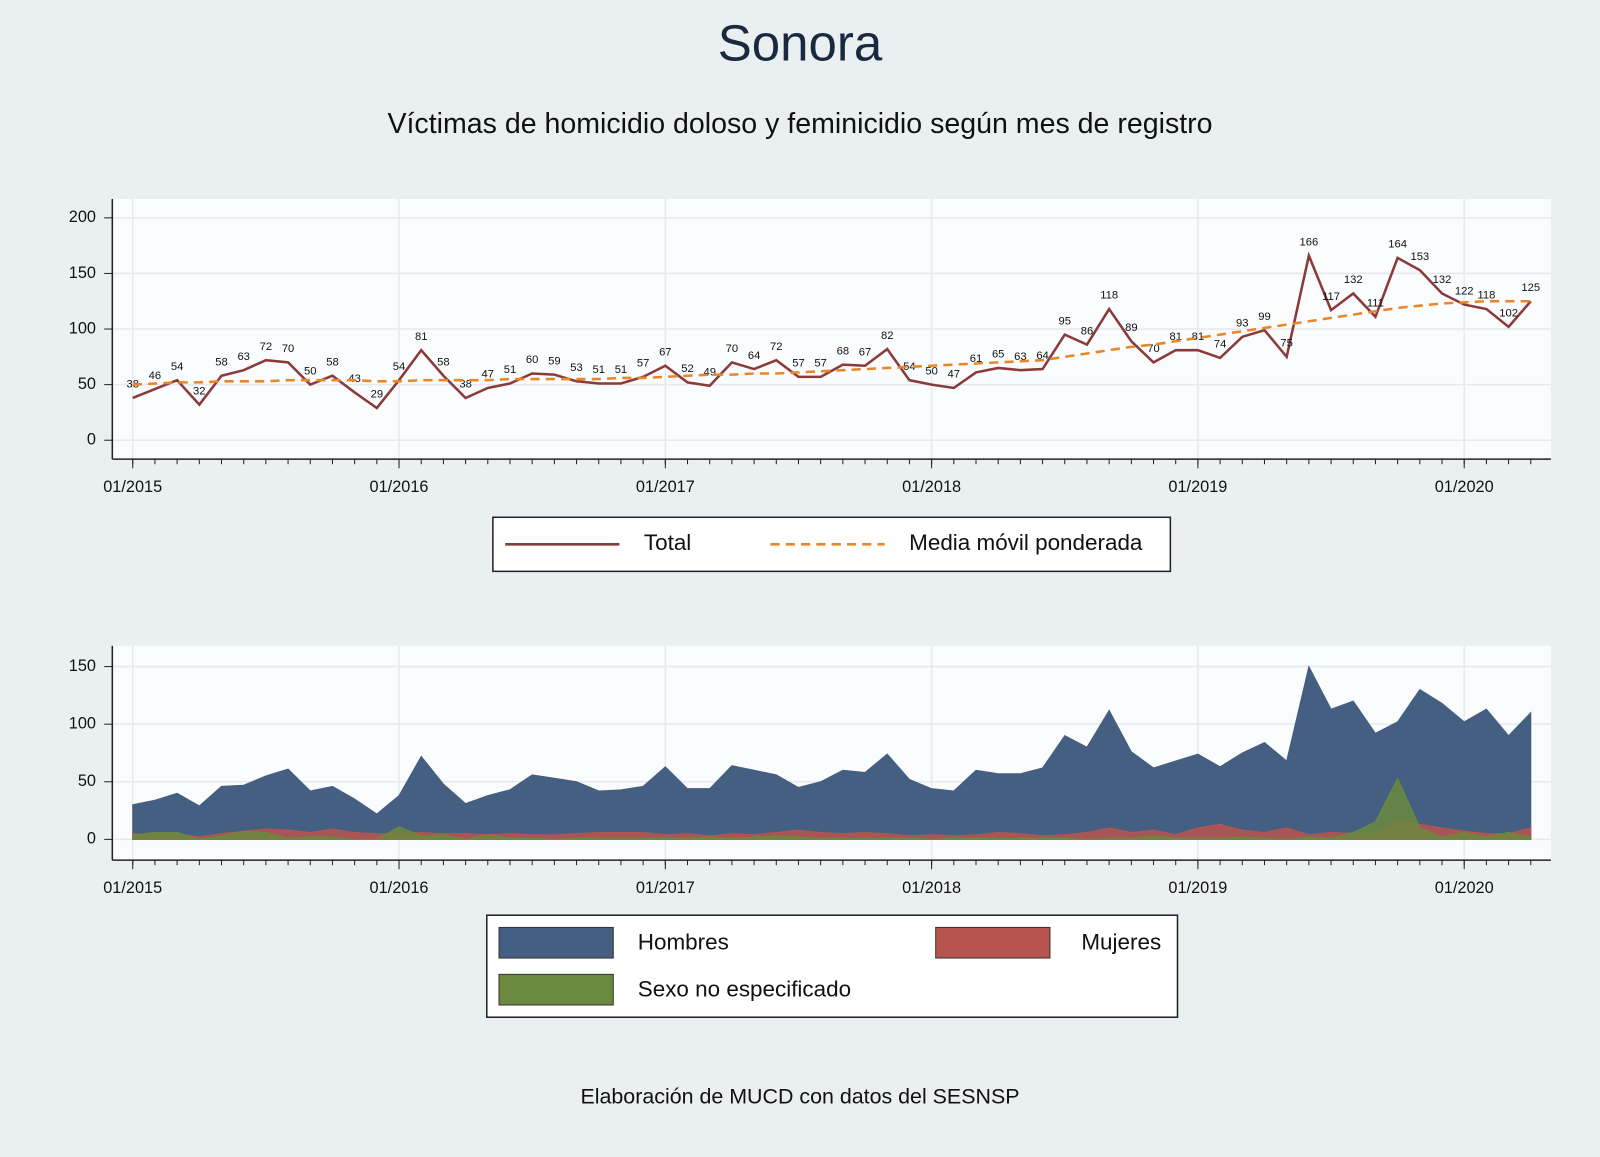  Describe the element at coordinates (800, 42) in the screenshot. I see `title: Sonora` at that location.